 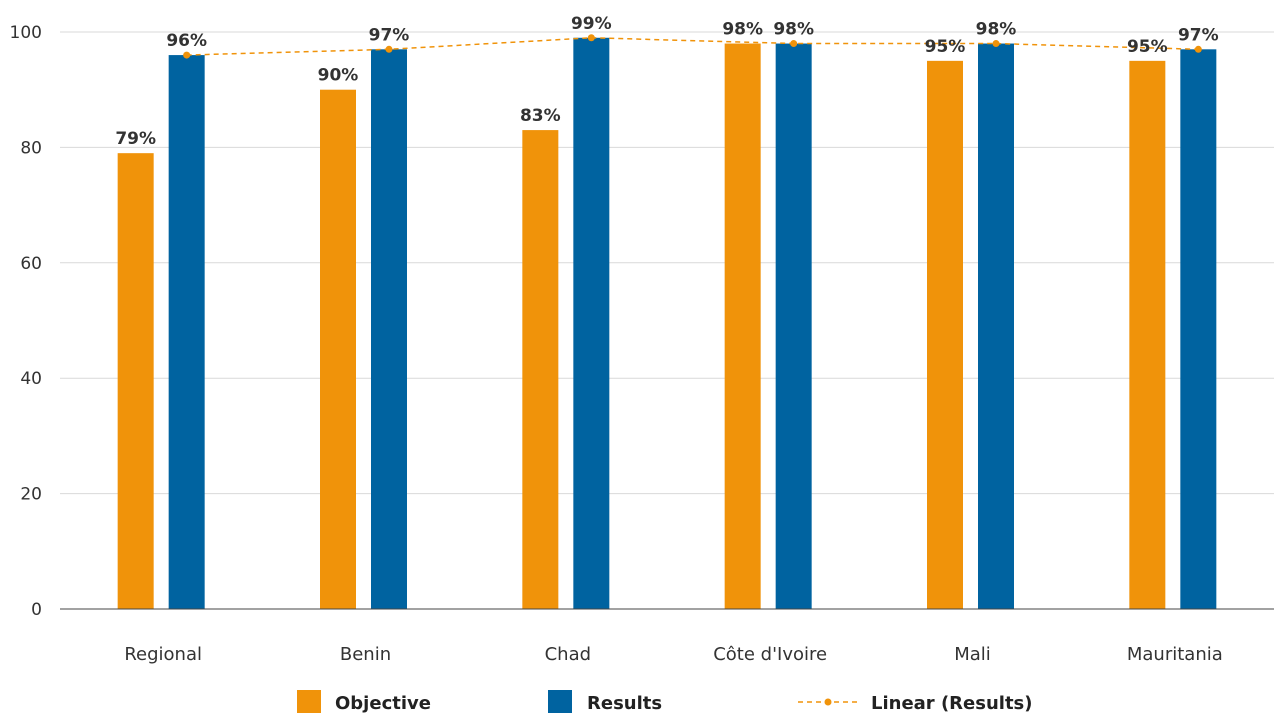 What do you see at coordinates (31, 264) in the screenshot?
I see `y-tick-label: 60` at bounding box center [31, 264].